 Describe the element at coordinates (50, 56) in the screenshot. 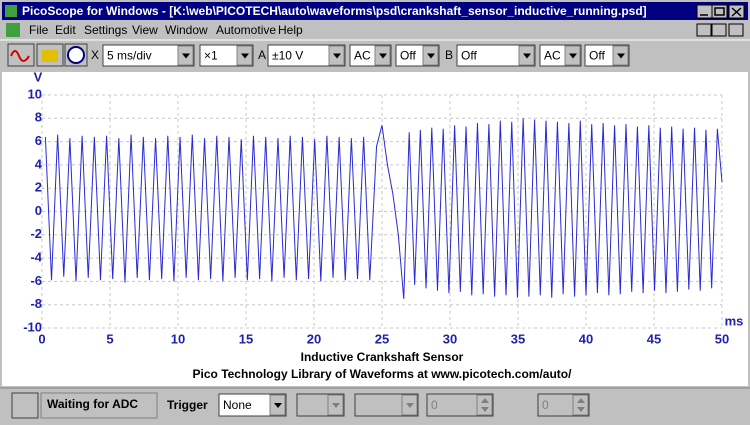

I see `spectrum-icon` at that location.